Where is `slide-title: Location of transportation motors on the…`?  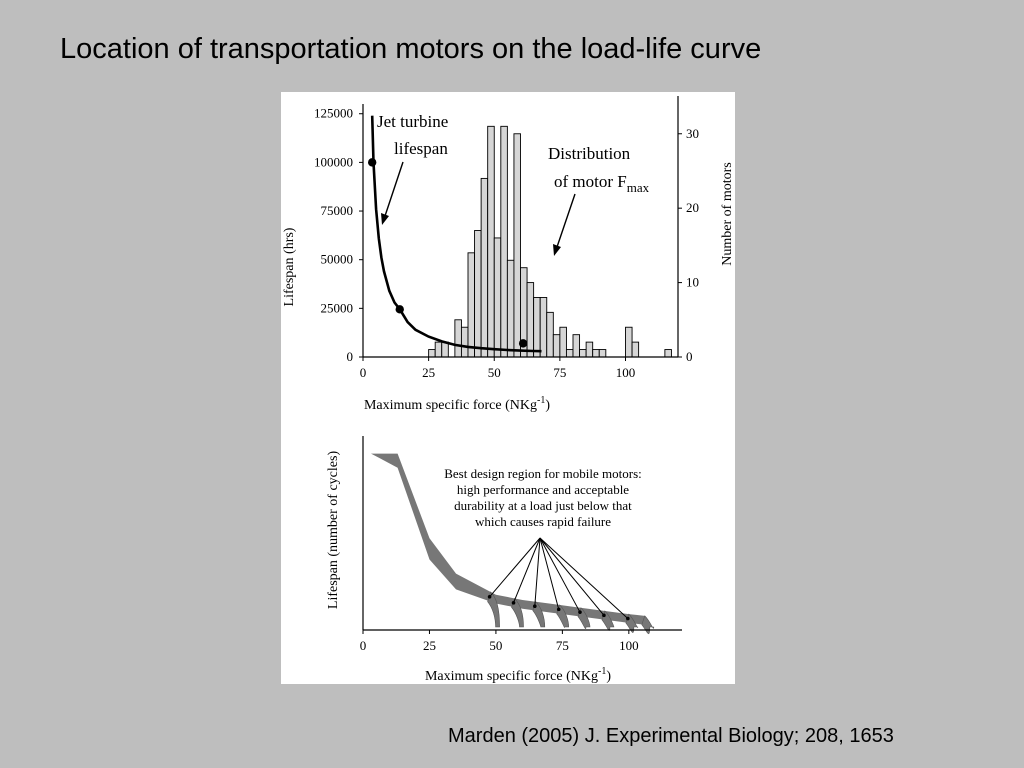
slide-title: Location of transportation motors on the… is located at coordinates (411, 49).